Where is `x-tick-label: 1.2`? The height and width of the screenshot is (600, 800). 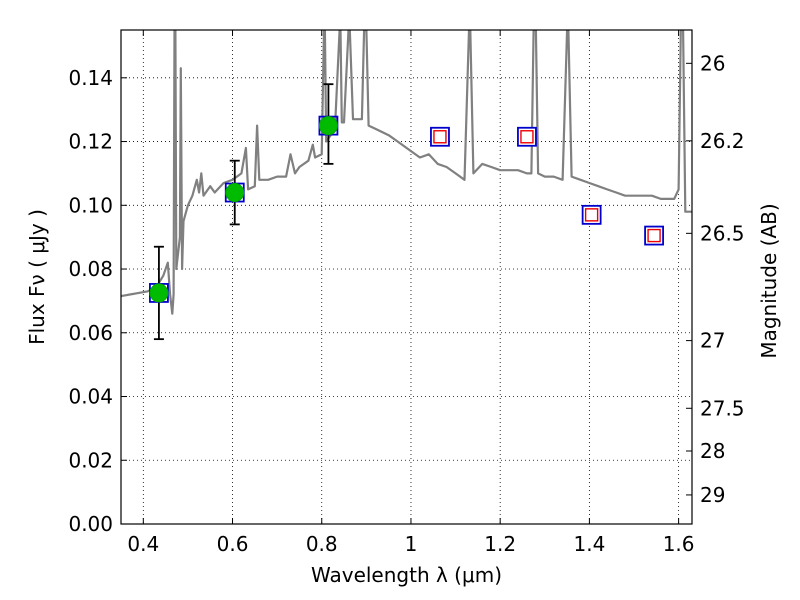
x-tick-label: 1.2 is located at coordinates (500, 544).